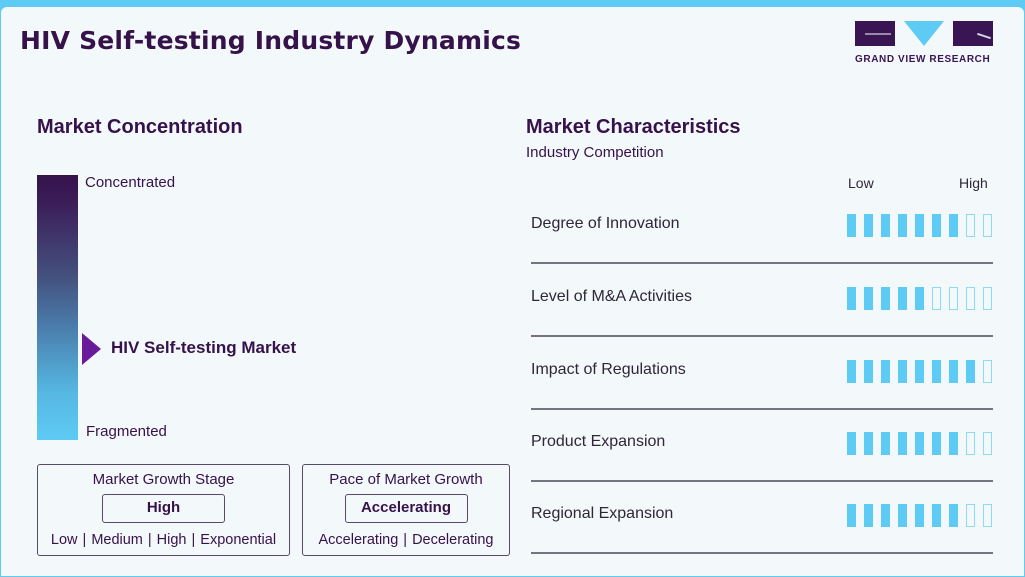  I want to click on characteristic-label: Level of M&A Activities, so click(611, 296).